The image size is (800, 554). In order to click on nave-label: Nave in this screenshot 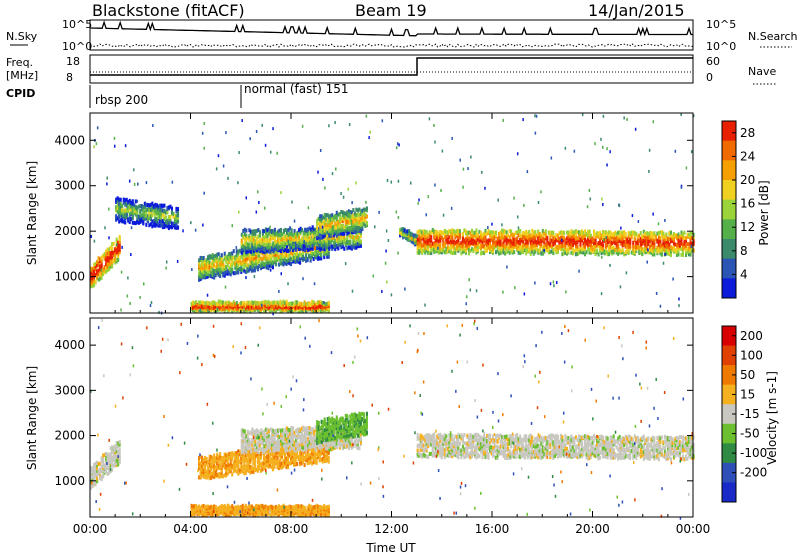, I will do `click(762, 71)`.